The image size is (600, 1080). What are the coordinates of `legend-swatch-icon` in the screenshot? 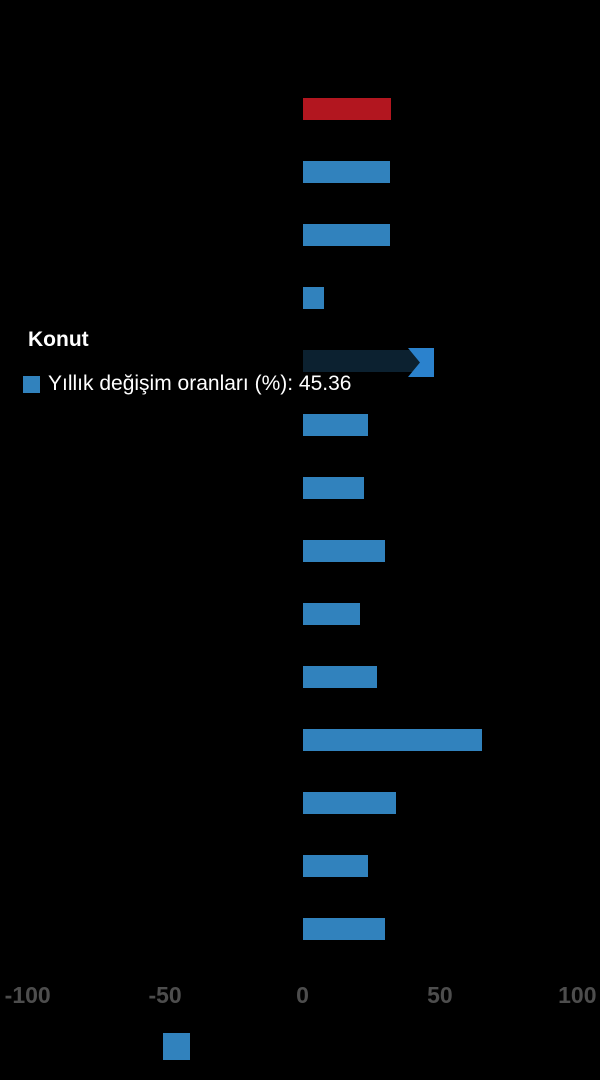 It's located at (176, 1046).